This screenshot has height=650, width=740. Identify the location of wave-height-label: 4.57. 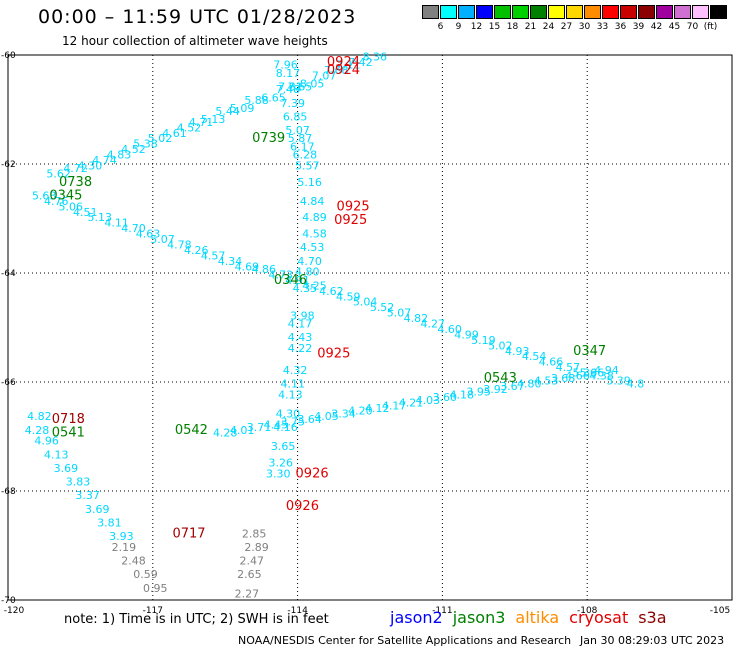
(213, 255).